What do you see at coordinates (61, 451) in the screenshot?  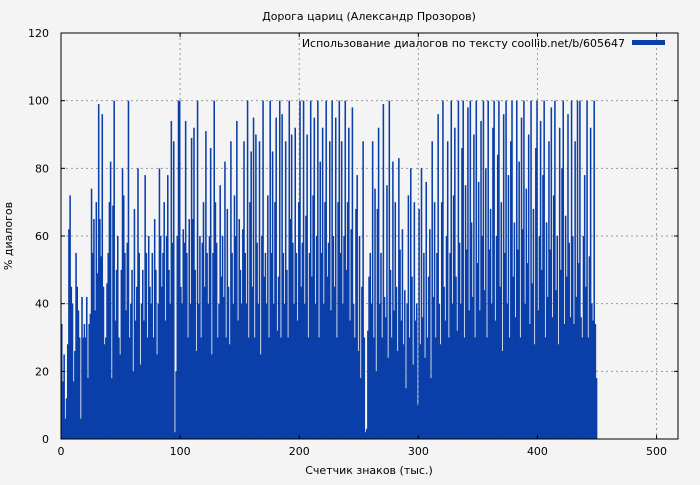 I see `x-tick-label: 0` at bounding box center [61, 451].